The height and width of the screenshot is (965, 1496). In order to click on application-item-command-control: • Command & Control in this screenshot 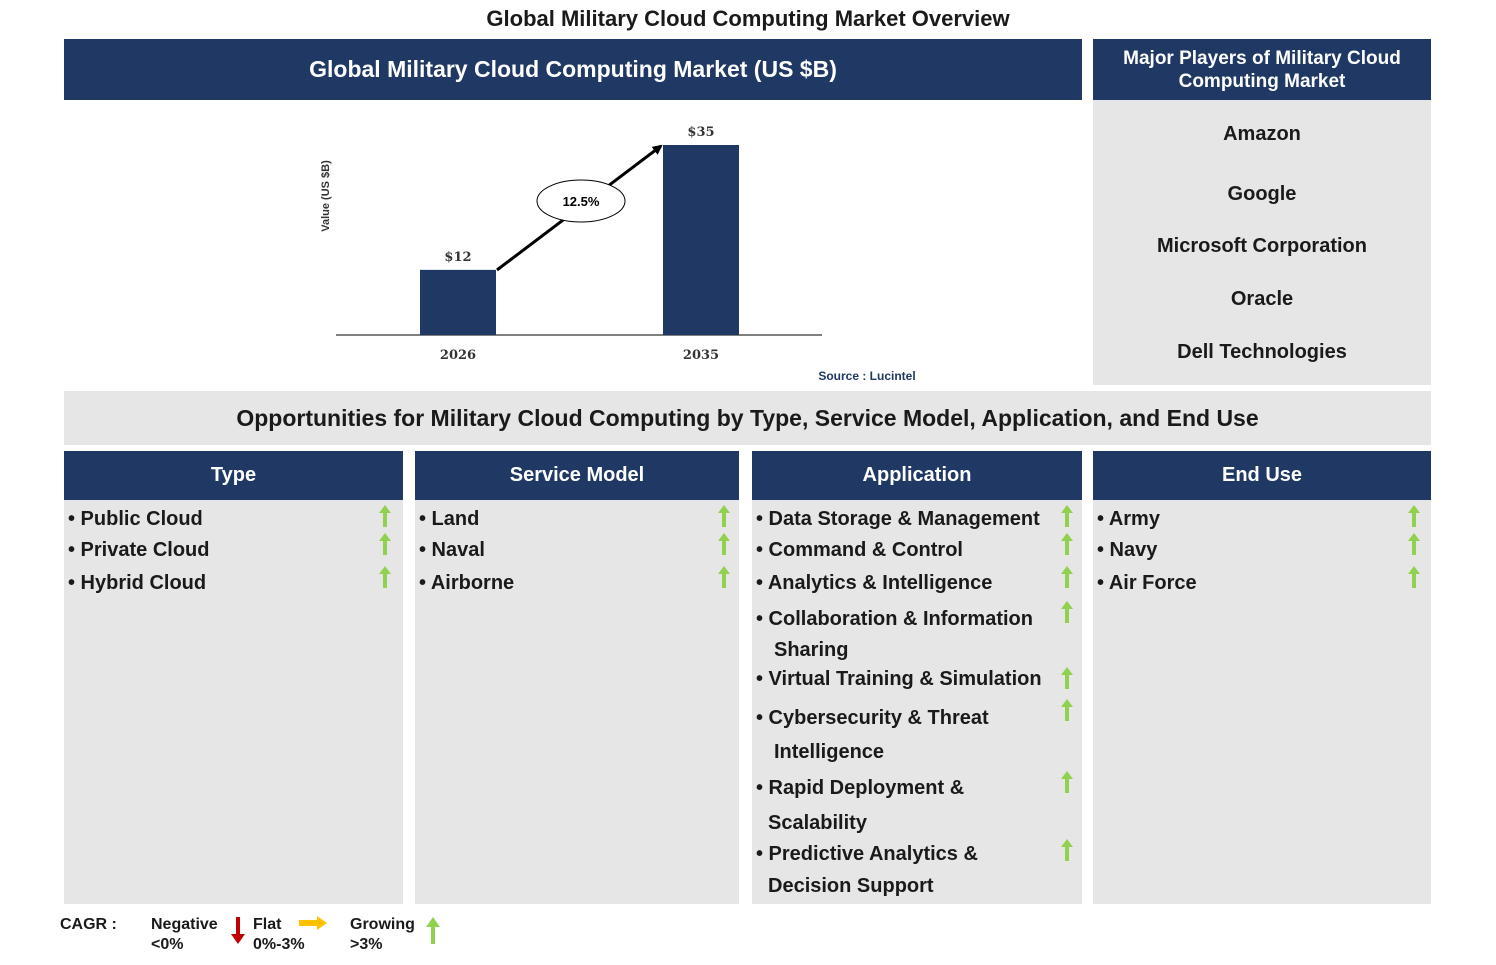, I will do `click(859, 550)`.